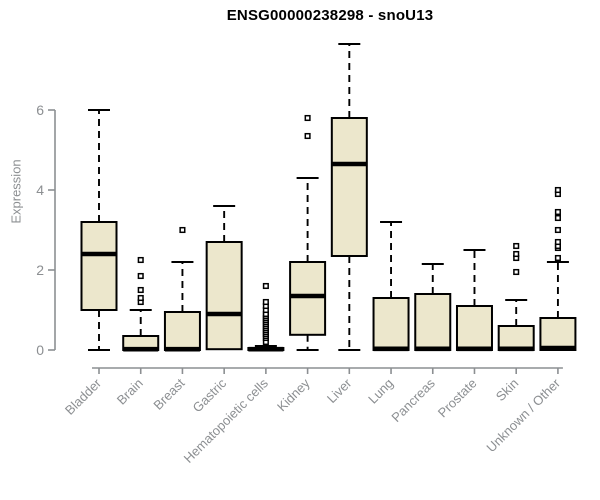 This screenshot has height=500, width=600. What do you see at coordinates (99, 266) in the screenshot?
I see `box-bladder` at bounding box center [99, 266].